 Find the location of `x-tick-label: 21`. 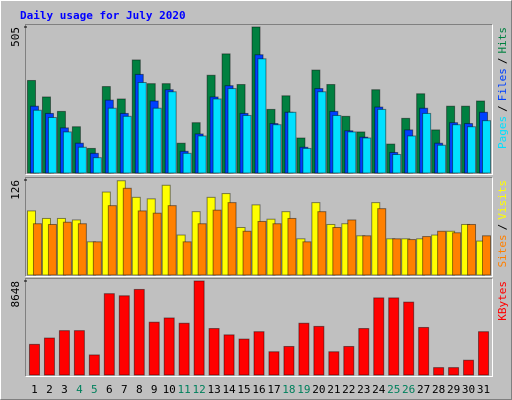

x-tick-label: 21 is located at coordinates (333, 389).